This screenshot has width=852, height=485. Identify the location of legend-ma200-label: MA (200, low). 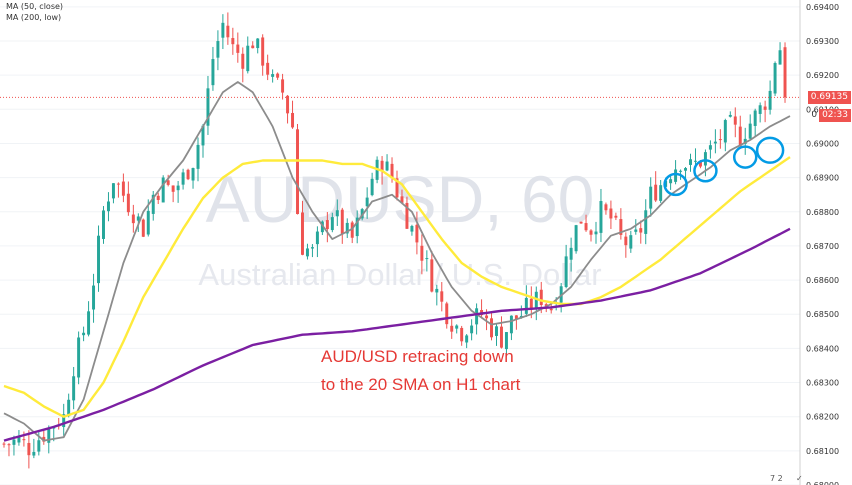
(34, 17).